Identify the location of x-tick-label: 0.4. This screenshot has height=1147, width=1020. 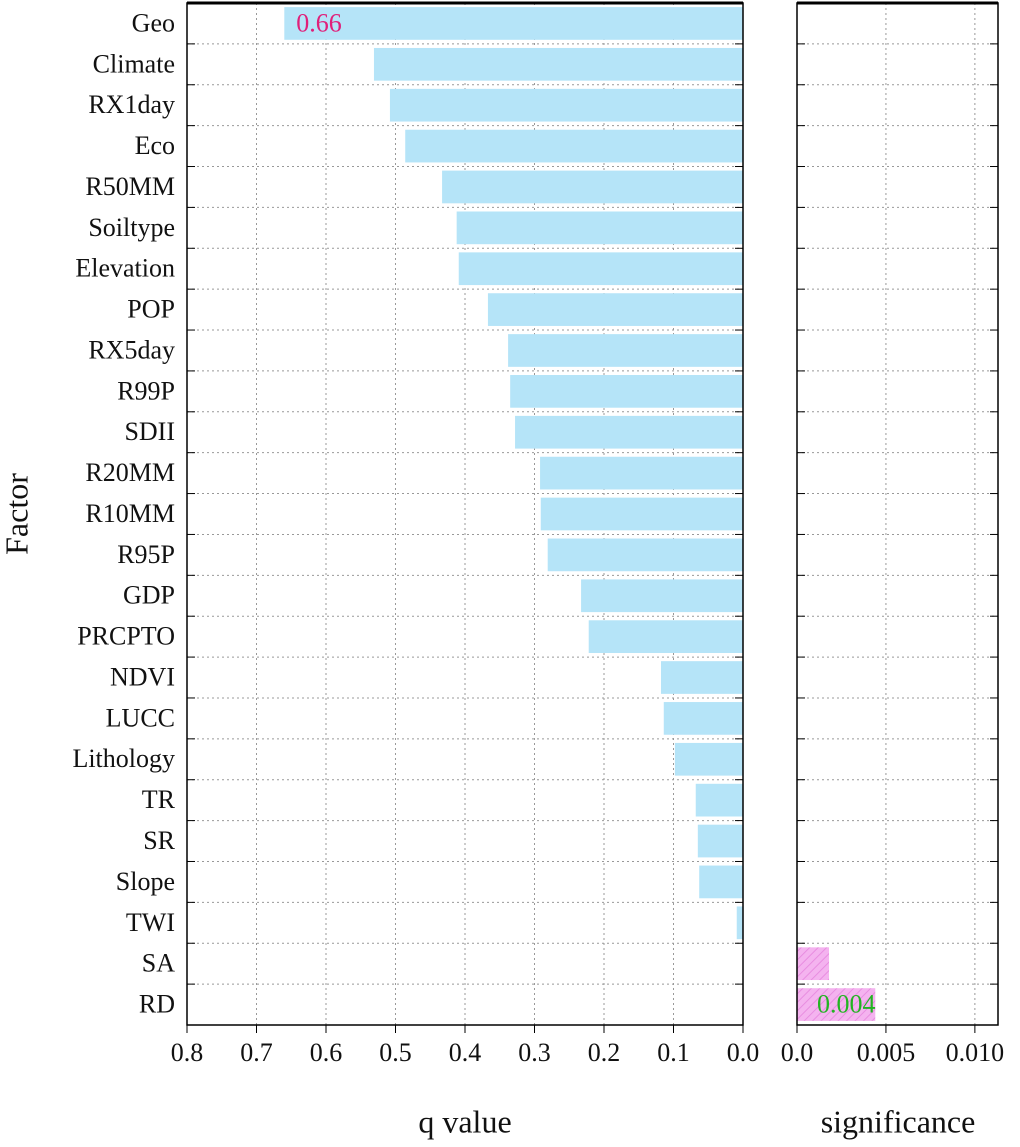
(465, 1052).